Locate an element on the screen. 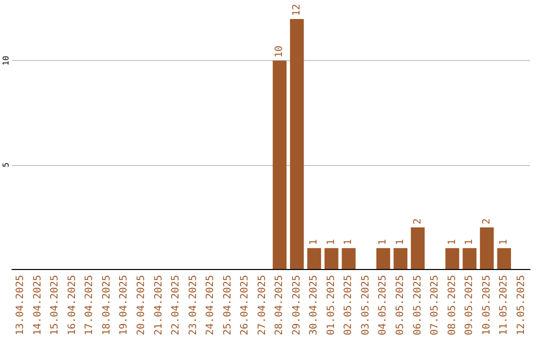 The height and width of the screenshot is (340, 540). x-tick-label: 17.04.2025 is located at coordinates (90, 305).